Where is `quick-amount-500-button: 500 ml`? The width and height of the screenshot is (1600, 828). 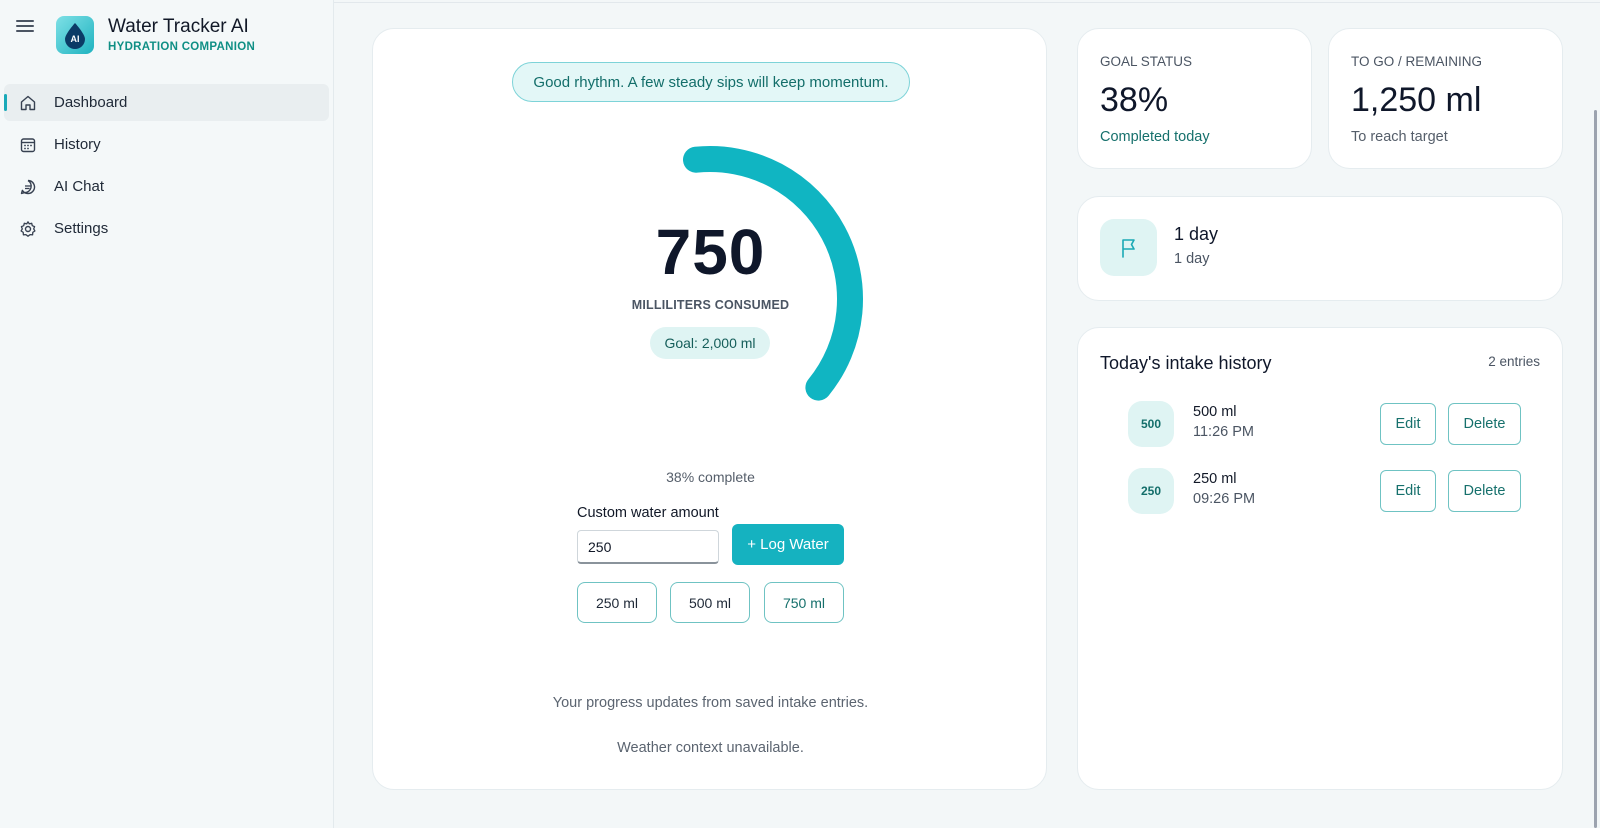
quick-amount-500-button: 500 ml is located at coordinates (710, 602).